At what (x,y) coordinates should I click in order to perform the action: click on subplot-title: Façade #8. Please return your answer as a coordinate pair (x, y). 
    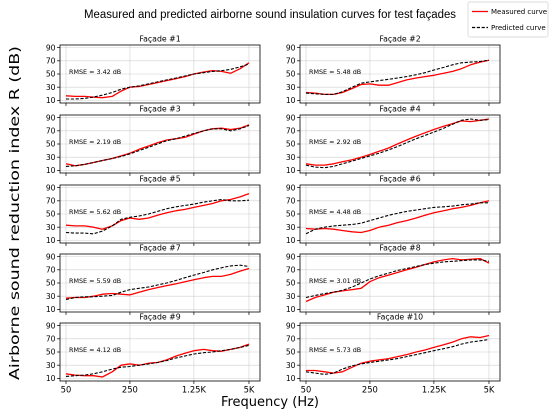
    Looking at the image, I should click on (399, 248).